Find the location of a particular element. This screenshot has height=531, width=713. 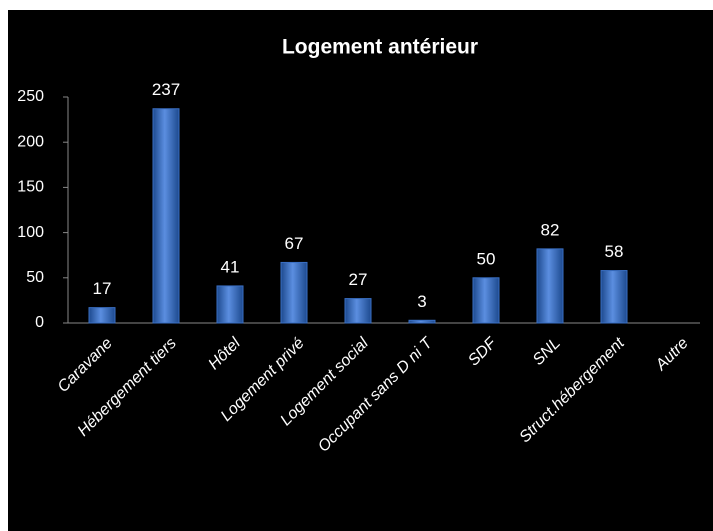

y-tick-label: 250 is located at coordinates (30, 96).